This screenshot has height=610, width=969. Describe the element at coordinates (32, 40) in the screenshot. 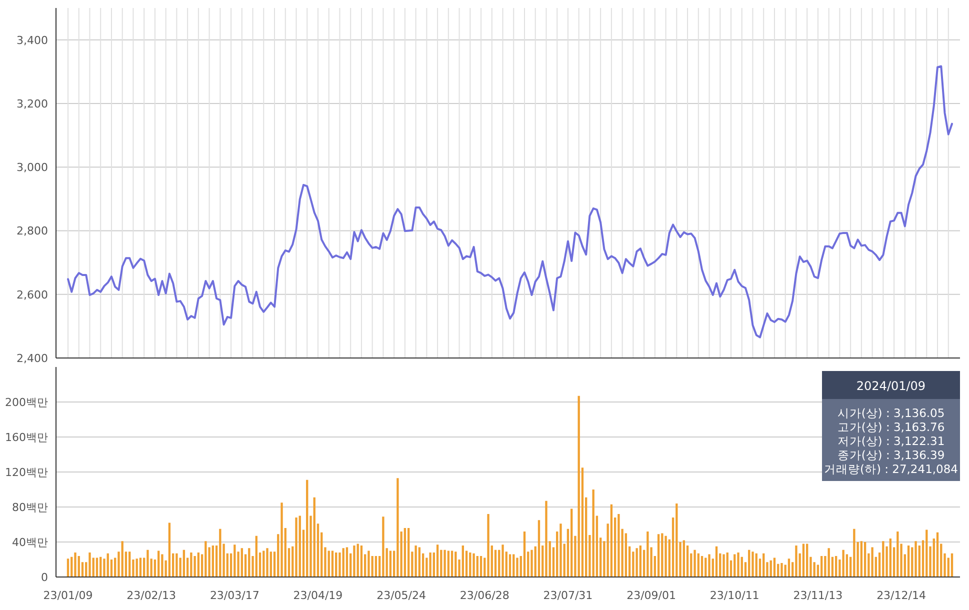

I see `y-tick-label: 3,400` at that location.